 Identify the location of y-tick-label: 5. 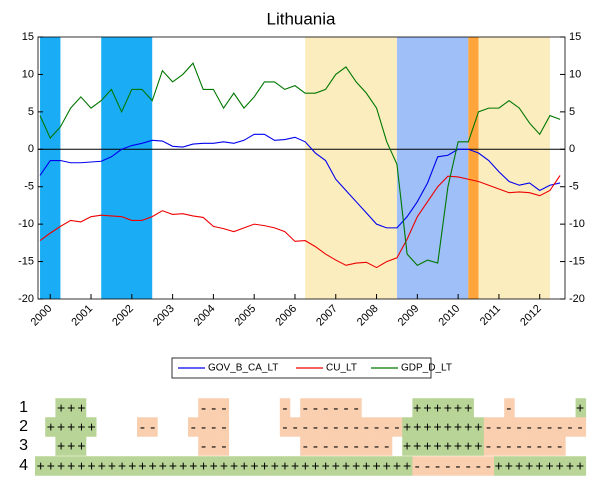
(31, 112).